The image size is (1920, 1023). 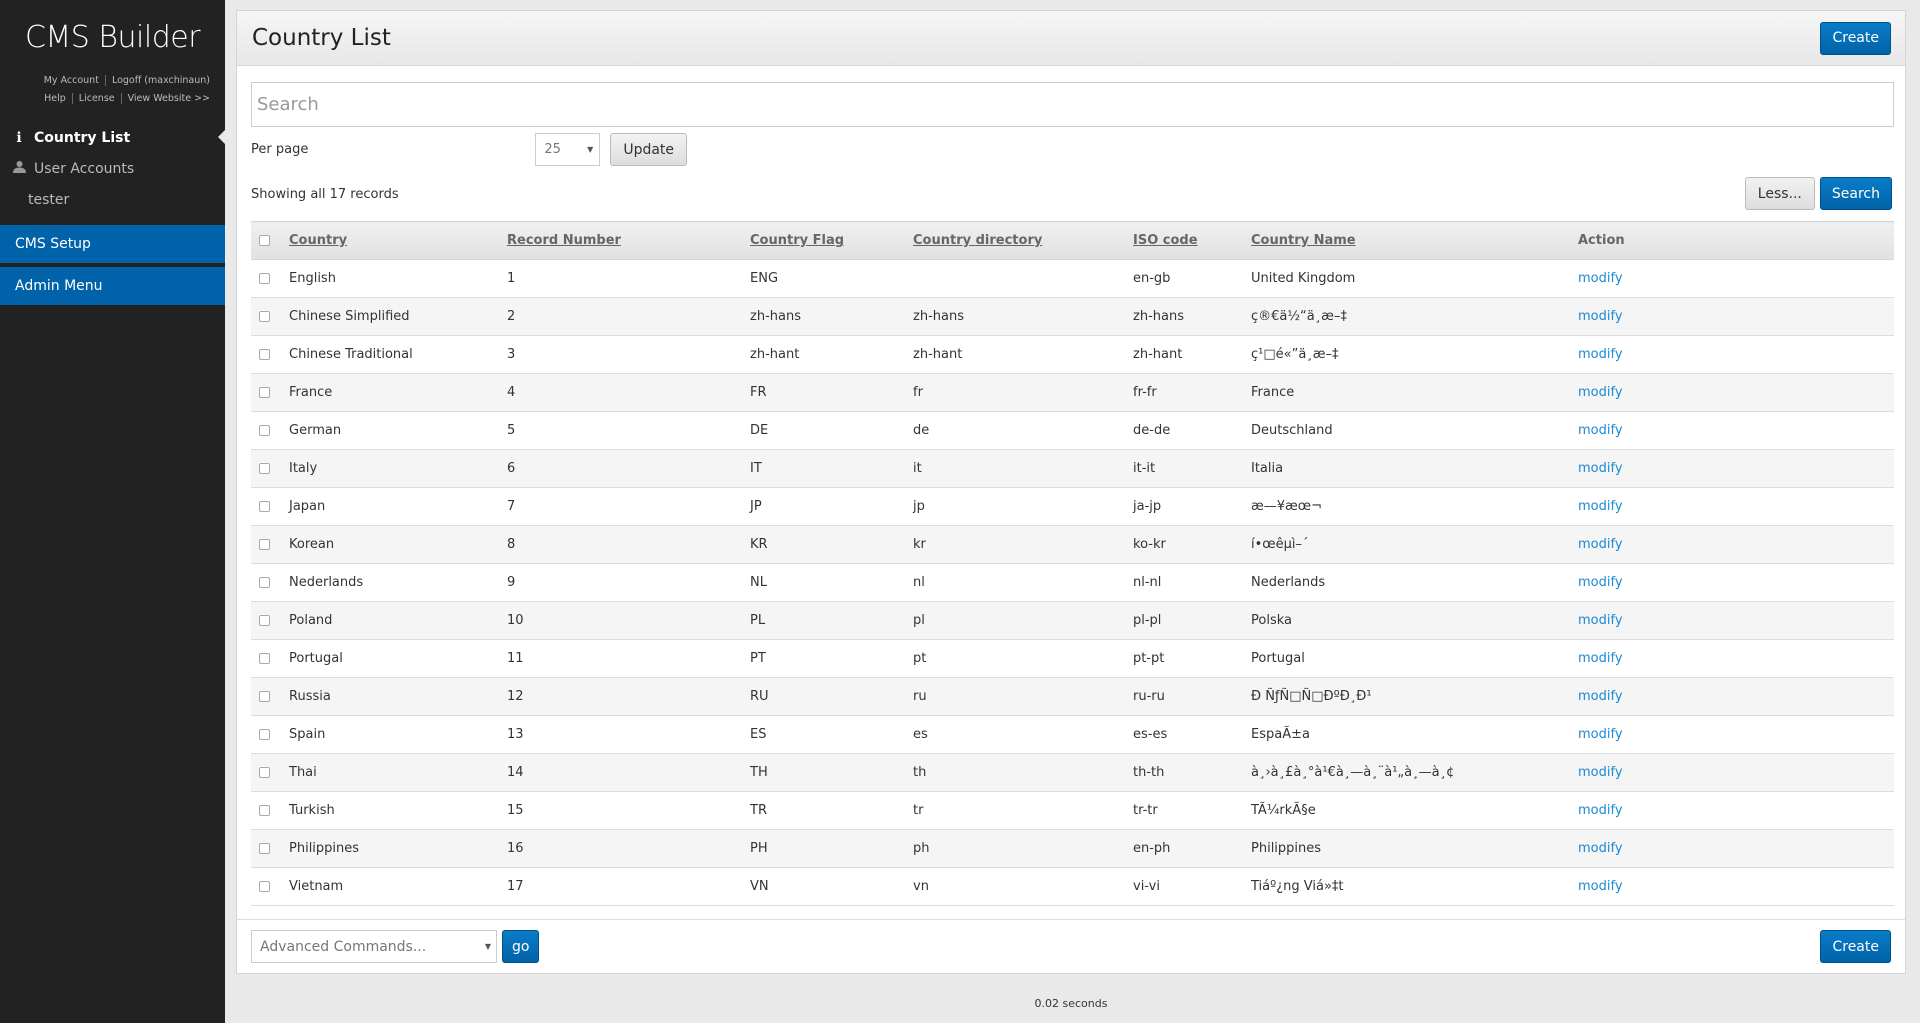 I want to click on table-cell: pt, so click(x=1023, y=658).